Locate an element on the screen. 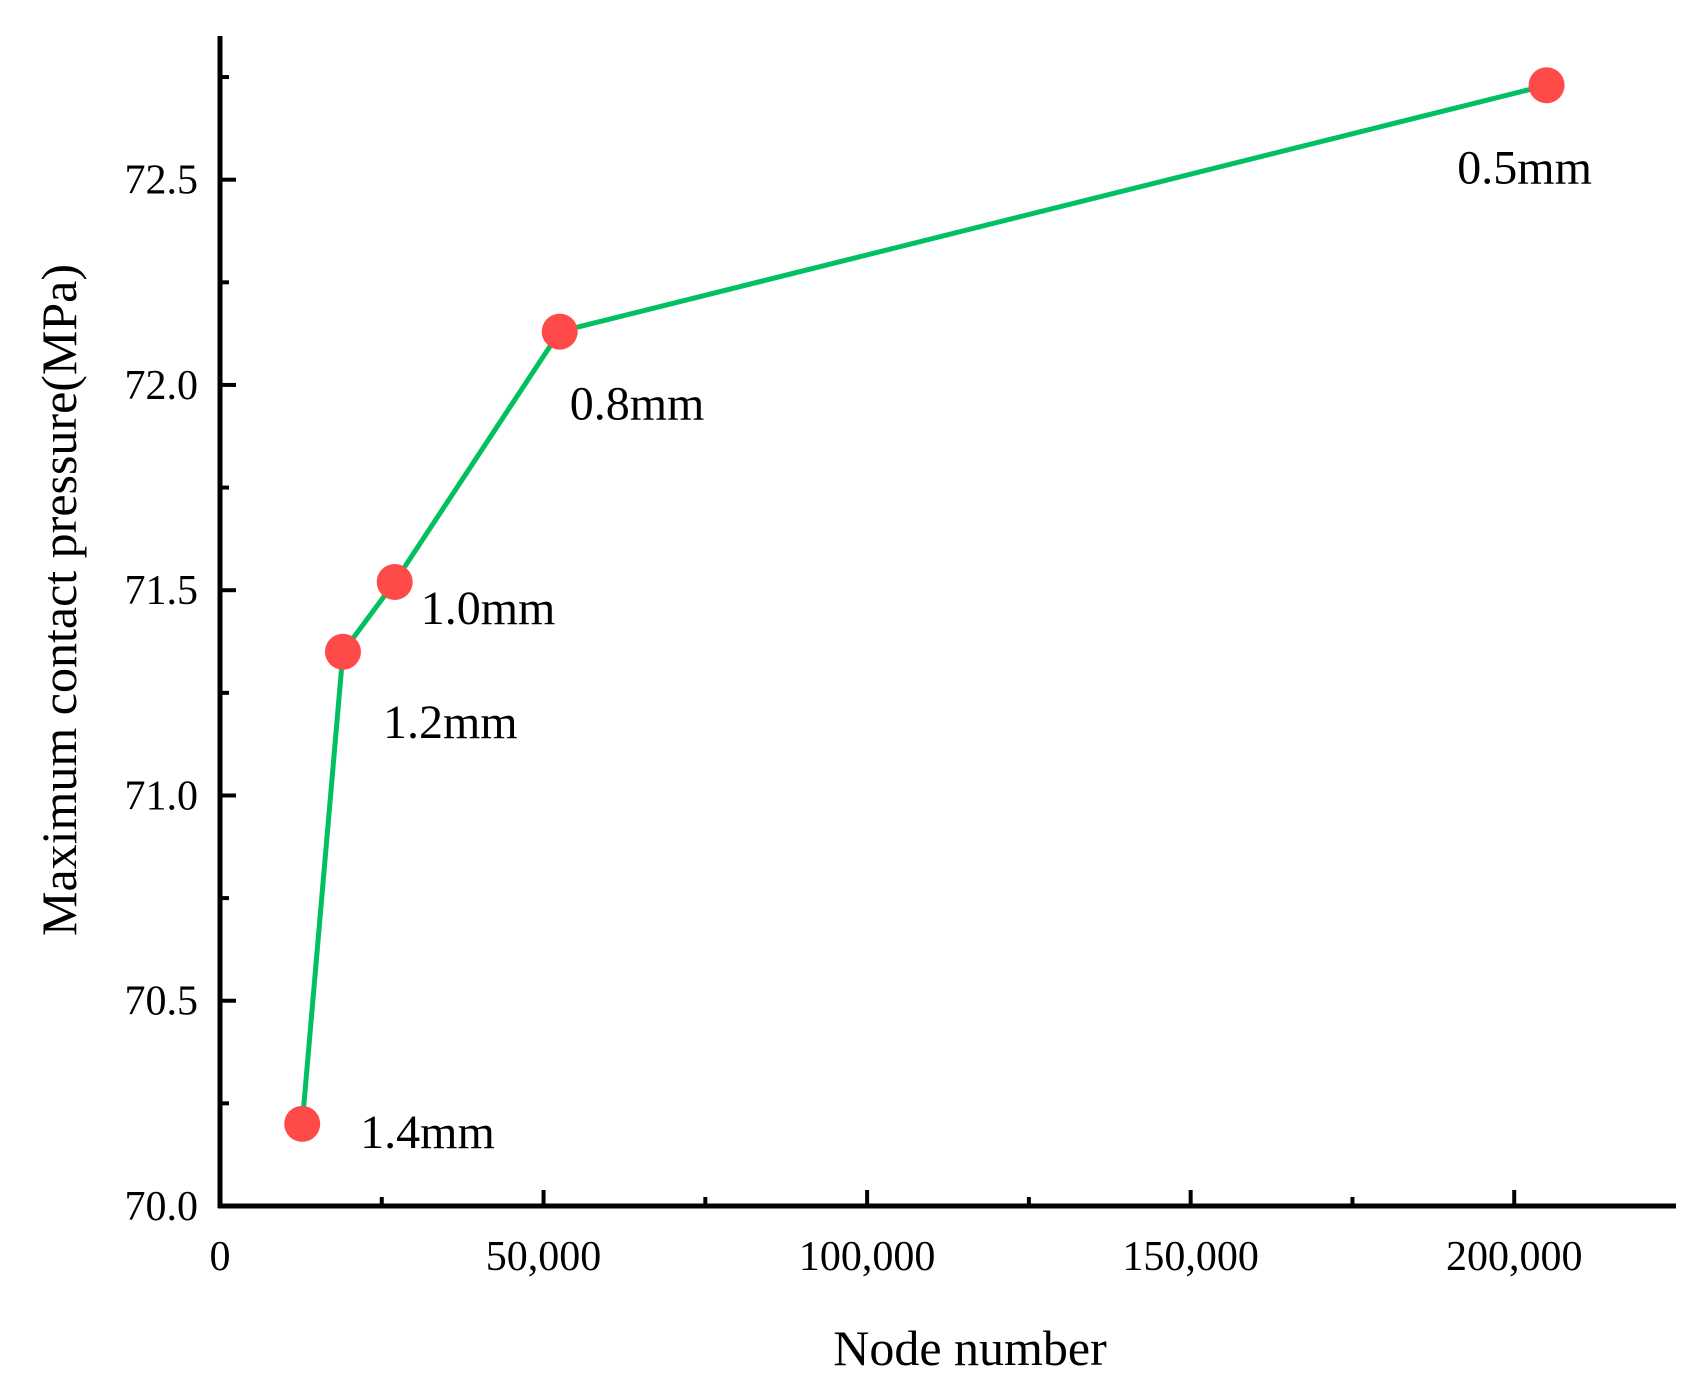  y-tick-label: 71.5 is located at coordinates (162, 591).